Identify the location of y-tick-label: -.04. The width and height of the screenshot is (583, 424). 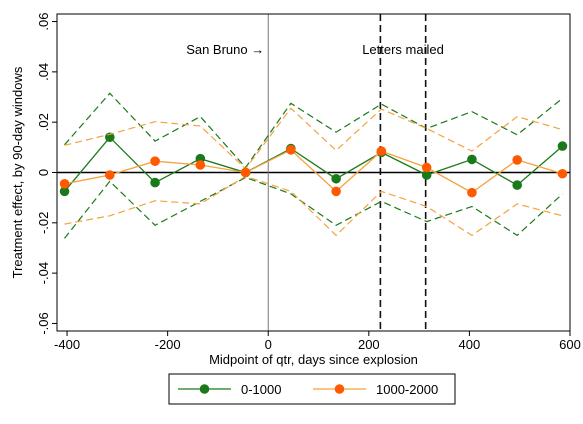
(43, 273).